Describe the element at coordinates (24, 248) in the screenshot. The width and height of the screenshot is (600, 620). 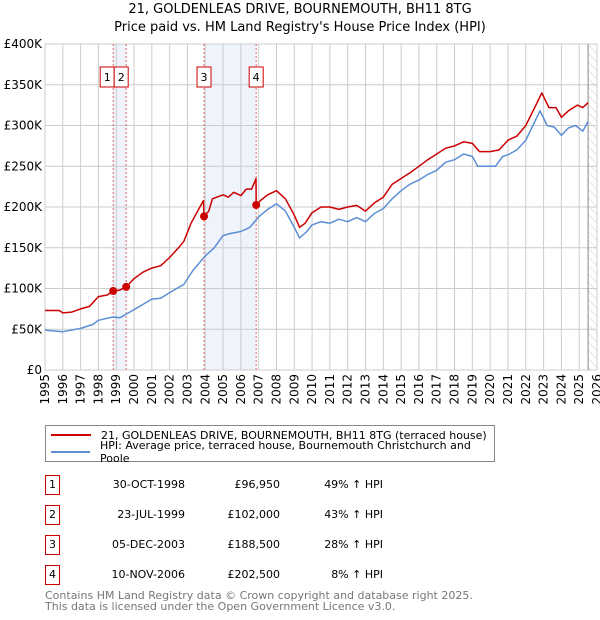
I see `y-tick-label: £150K` at that location.